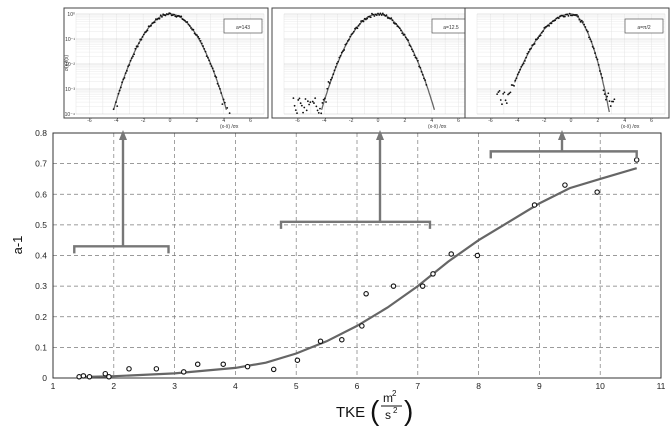 The width and height of the screenshot is (672, 426). I want to click on inset-y-tick: 10⁻³, so click(70, 90).